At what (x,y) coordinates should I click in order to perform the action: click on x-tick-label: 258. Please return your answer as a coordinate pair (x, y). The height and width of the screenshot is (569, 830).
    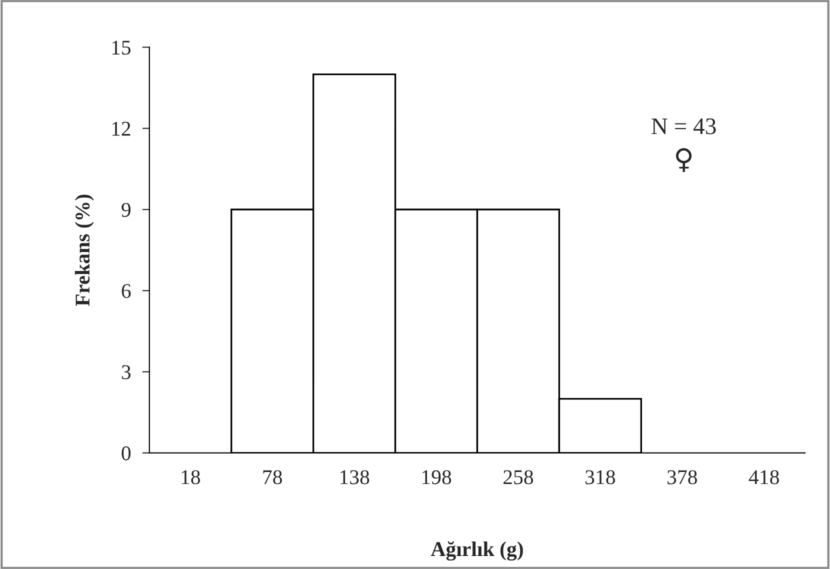
    Looking at the image, I should click on (519, 477).